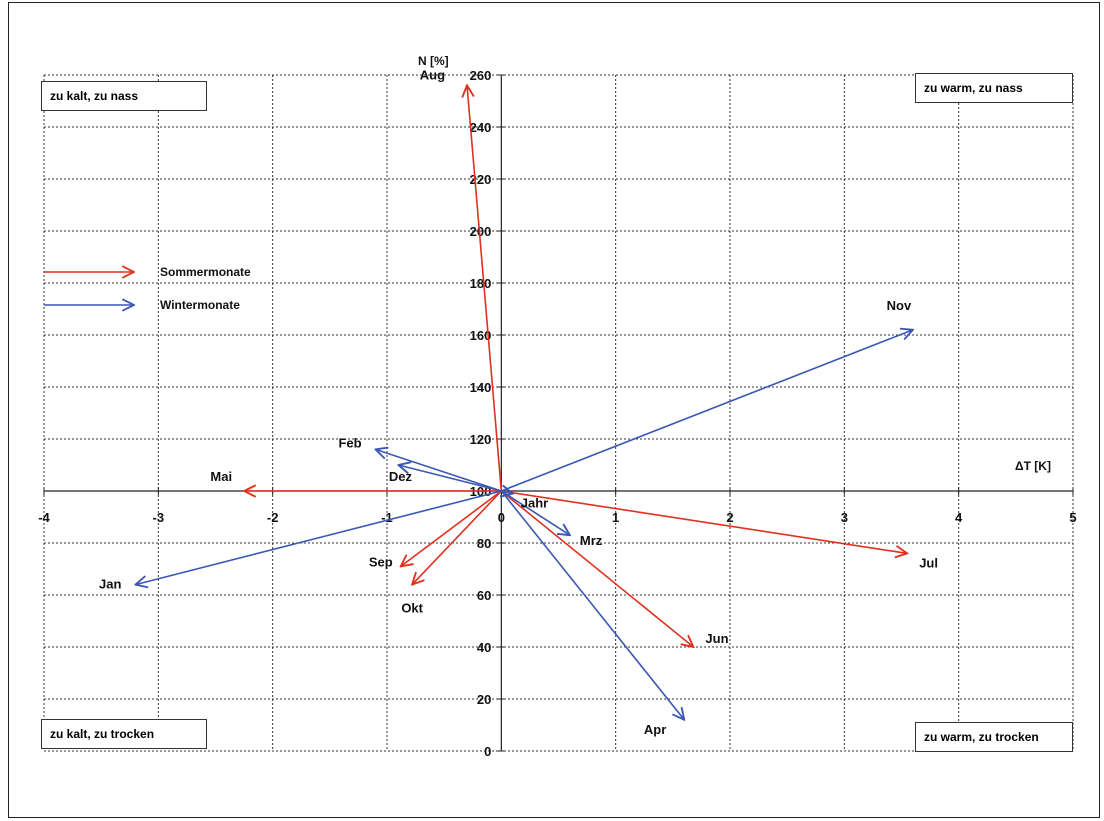  Describe the element at coordinates (273, 517) in the screenshot. I see `x-tick-label: -2` at that location.